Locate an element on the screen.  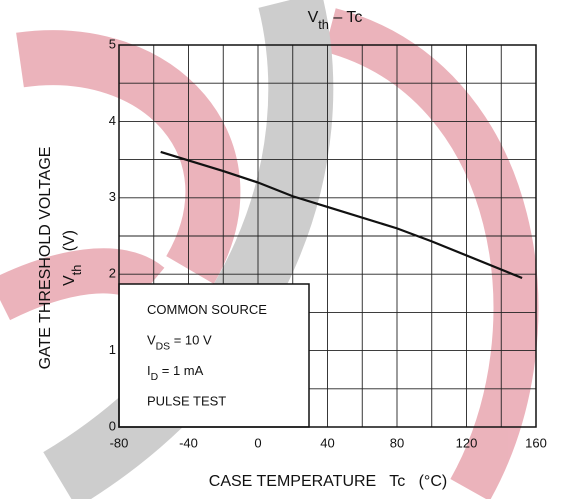
x-tick-label: 40 is located at coordinates (327, 442).